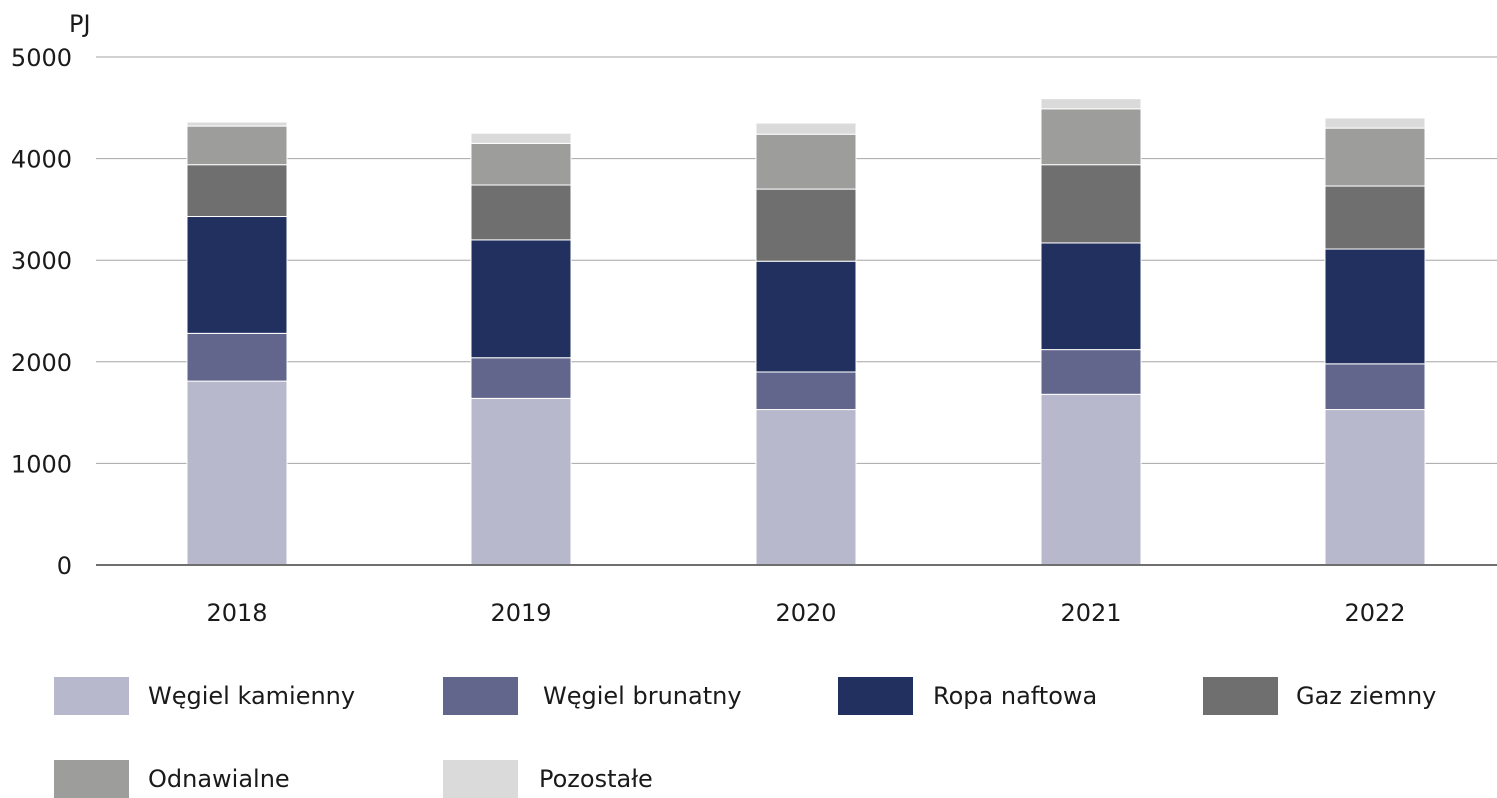 The image size is (1497, 798). I want to click on x-tick-label: 2021, so click(1090, 613).